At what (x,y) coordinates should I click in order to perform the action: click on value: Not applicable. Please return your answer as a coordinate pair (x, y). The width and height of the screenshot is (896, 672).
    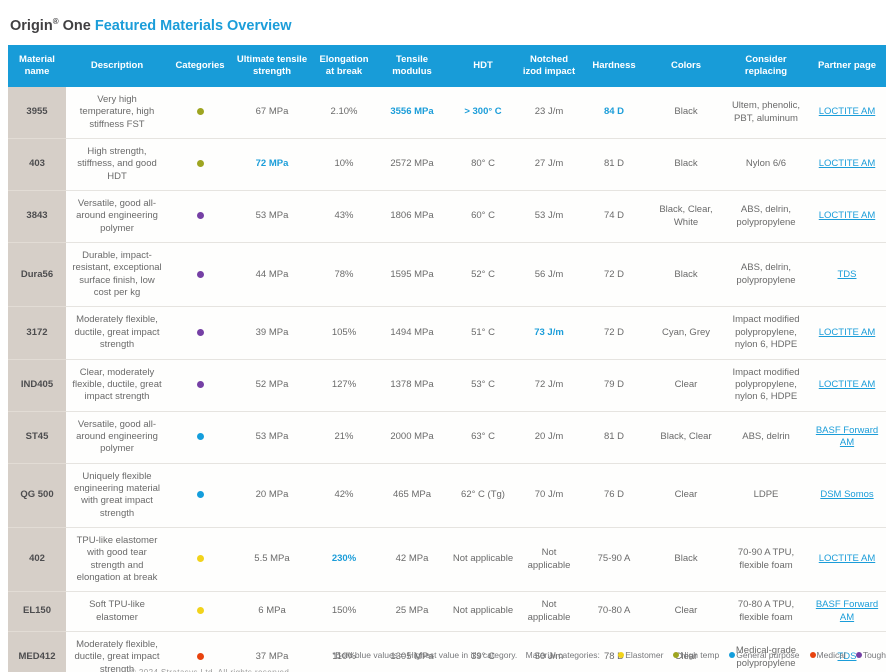
    Looking at the image, I should click on (549, 611).